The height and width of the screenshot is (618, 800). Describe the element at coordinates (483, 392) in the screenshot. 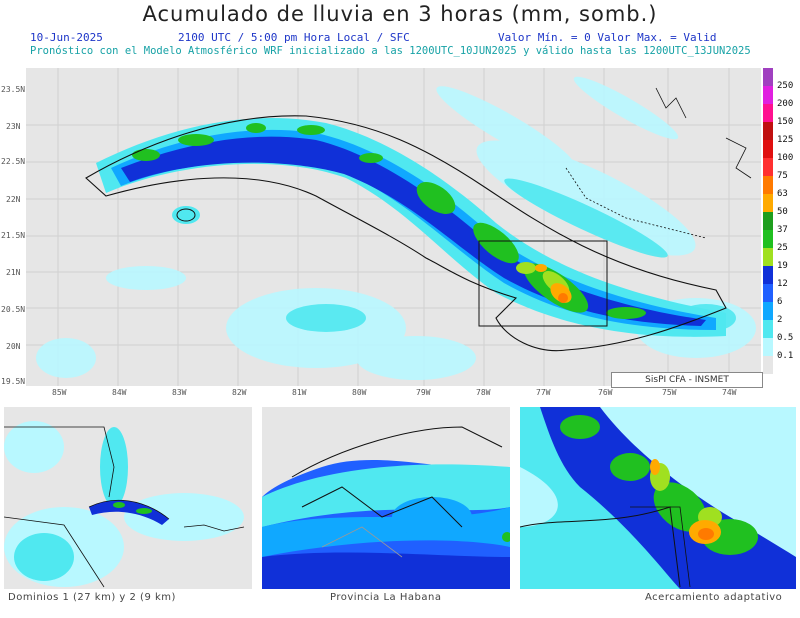

I see `lon-label: 78W` at that location.